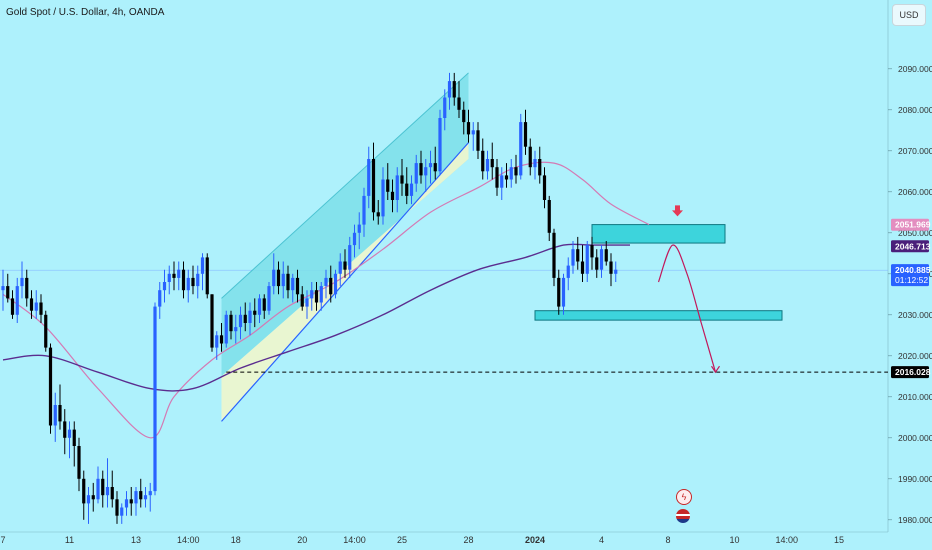  Describe the element at coordinates (69, 540) in the screenshot. I see `x-tick-label: 11` at that location.